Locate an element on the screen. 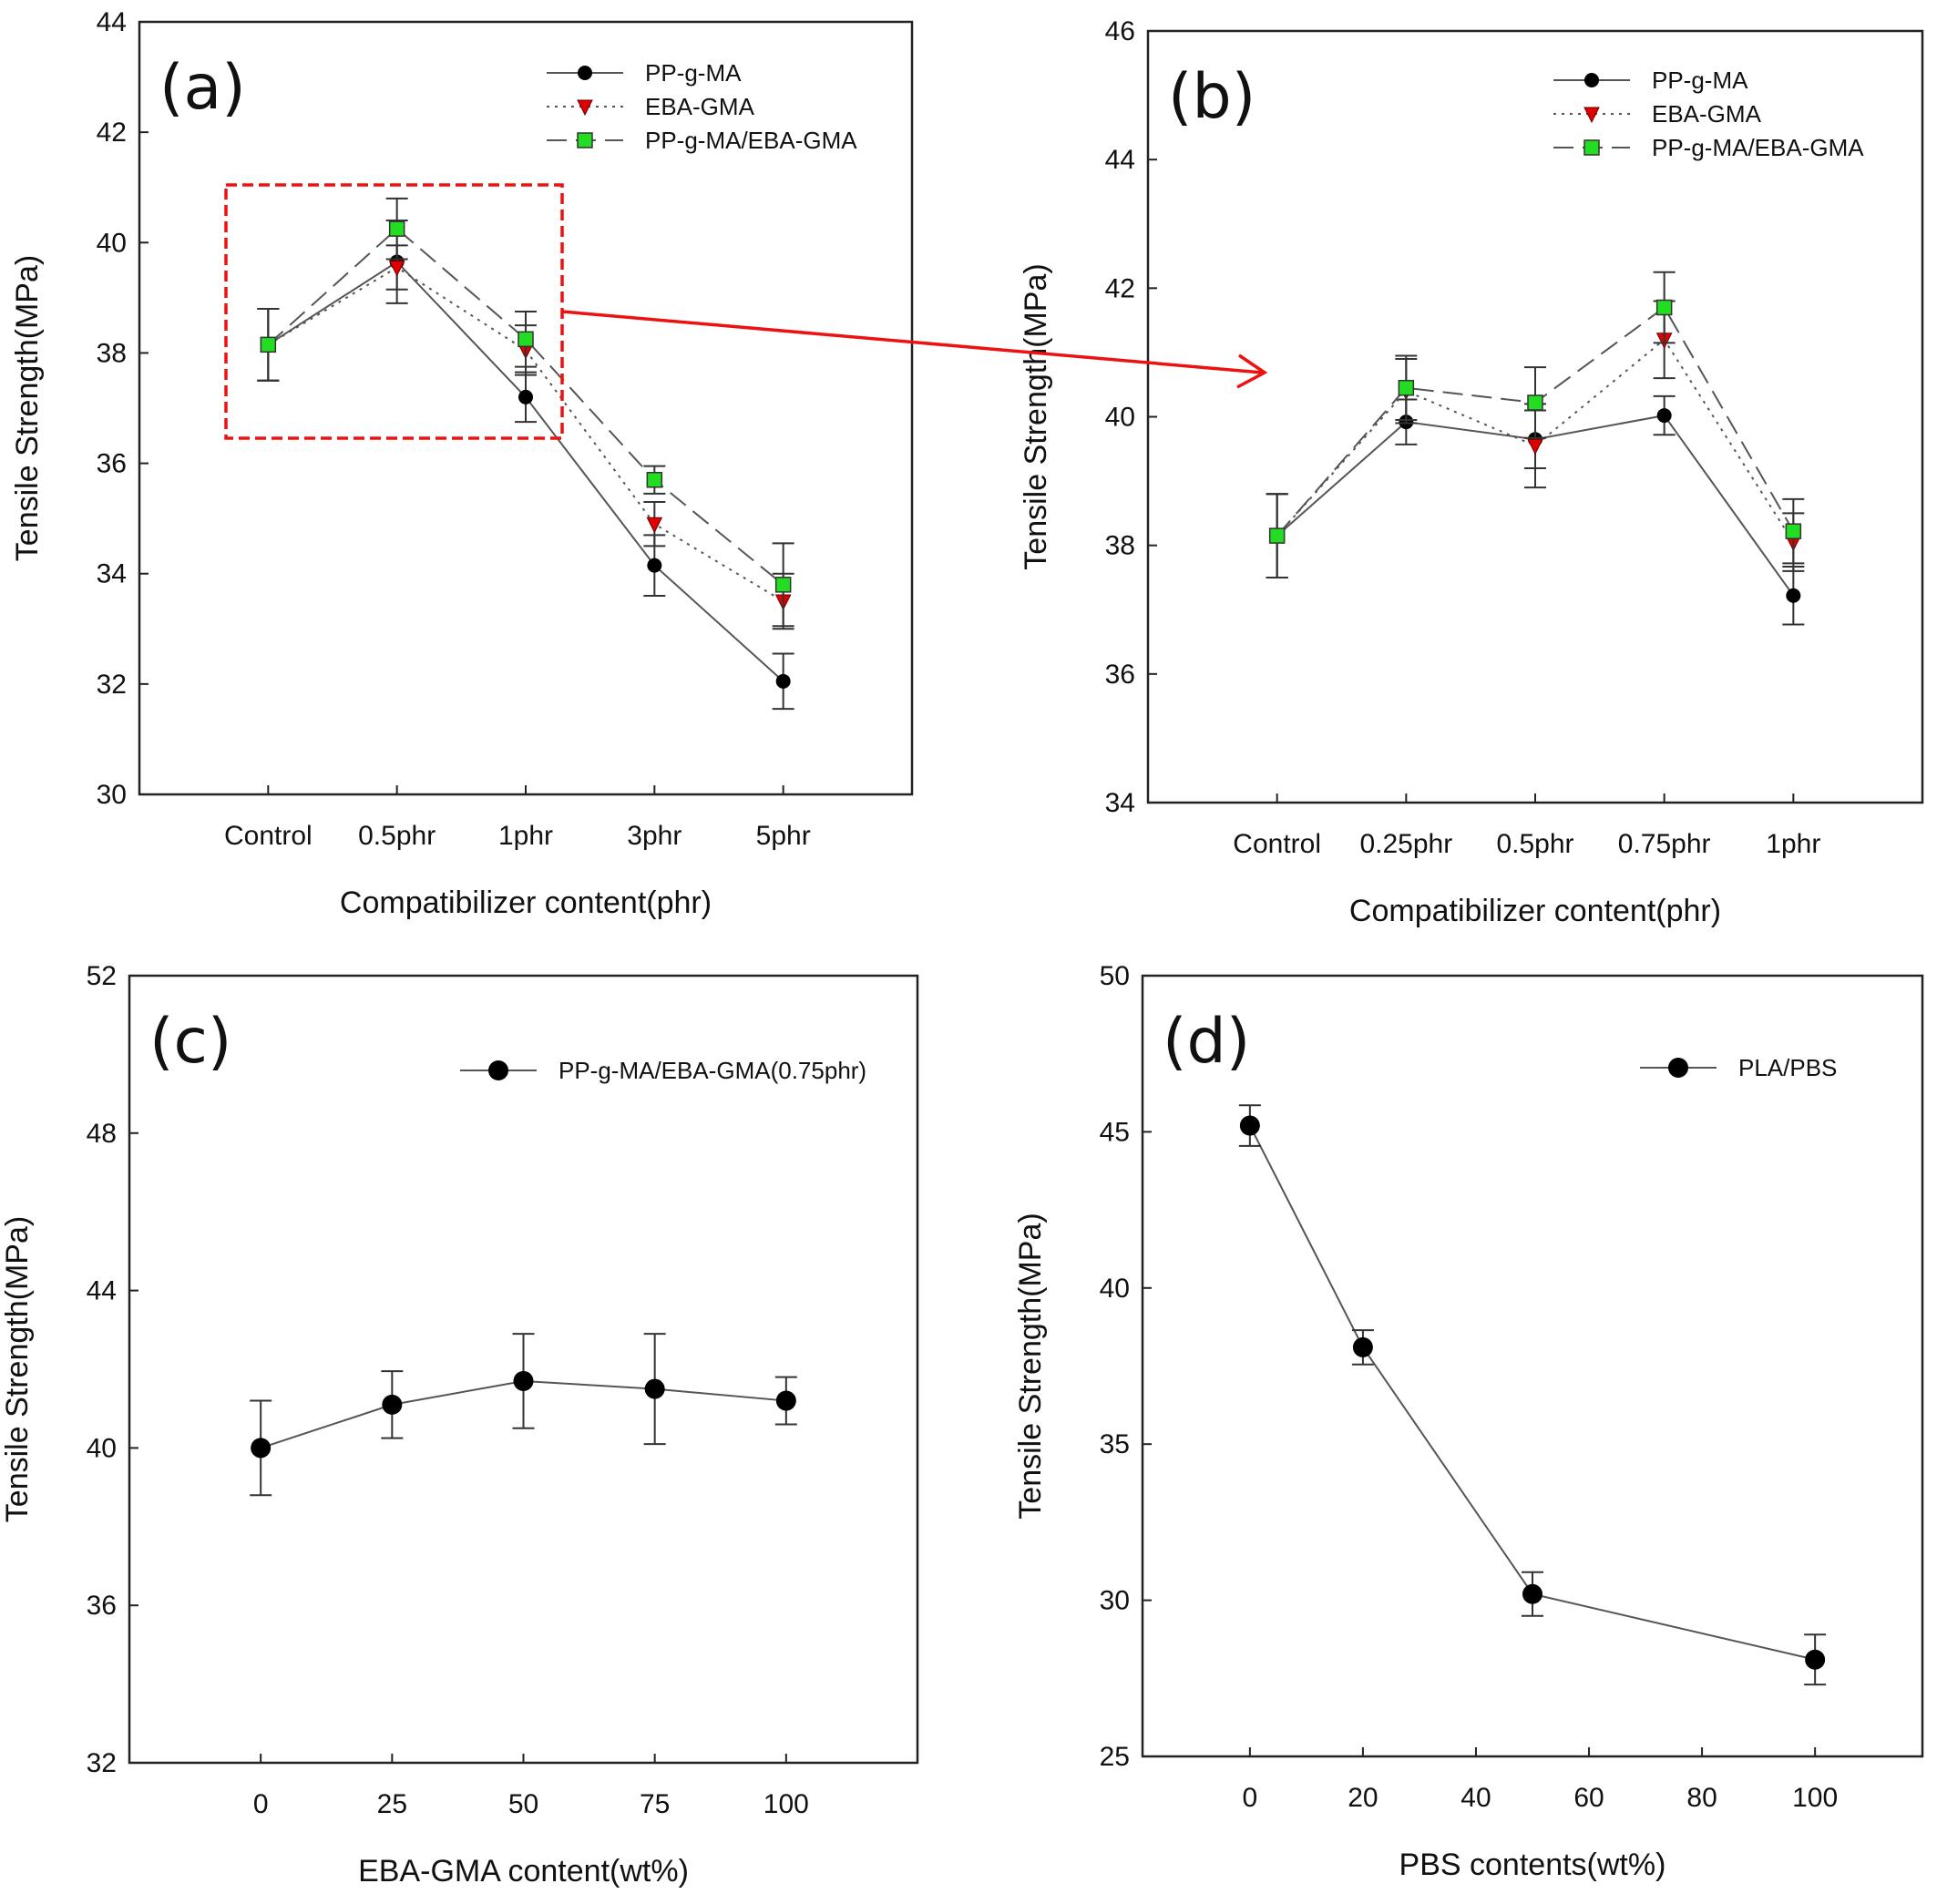  series-pp-g-ma is located at coordinates (525, 466).